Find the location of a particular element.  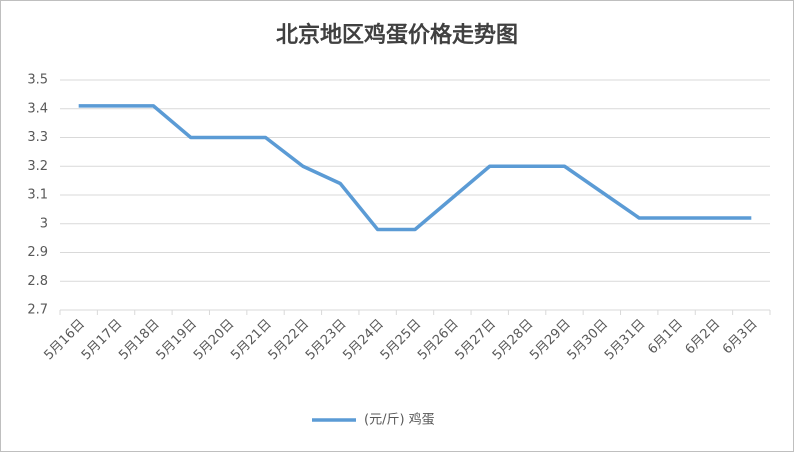

y-tick-label: 3 is located at coordinates (44, 223).